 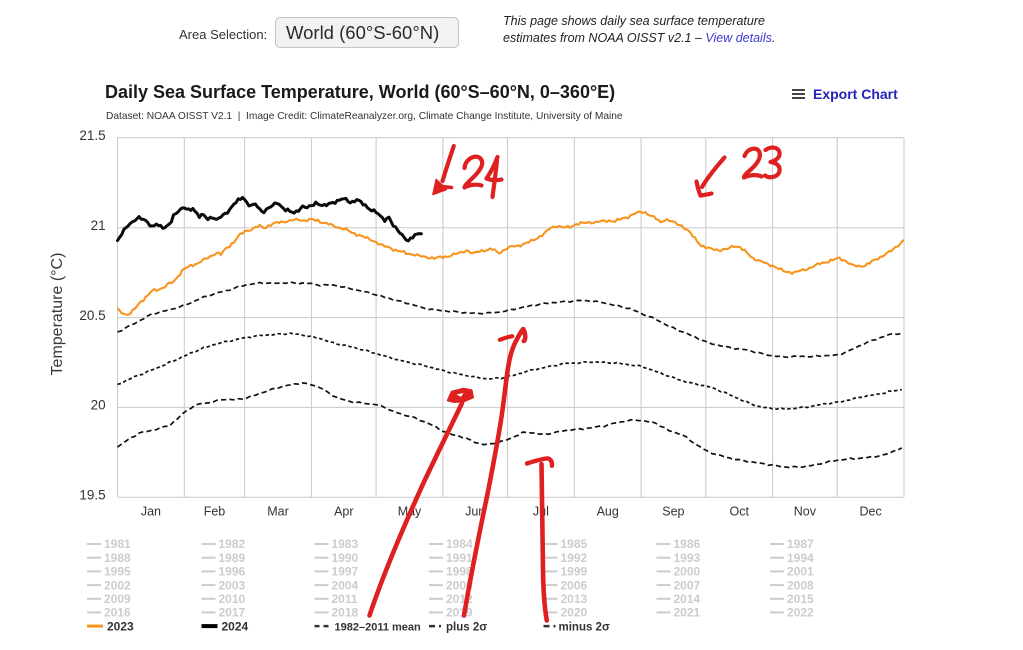 I want to click on svg-text: 1986, so click(x=687, y=544).